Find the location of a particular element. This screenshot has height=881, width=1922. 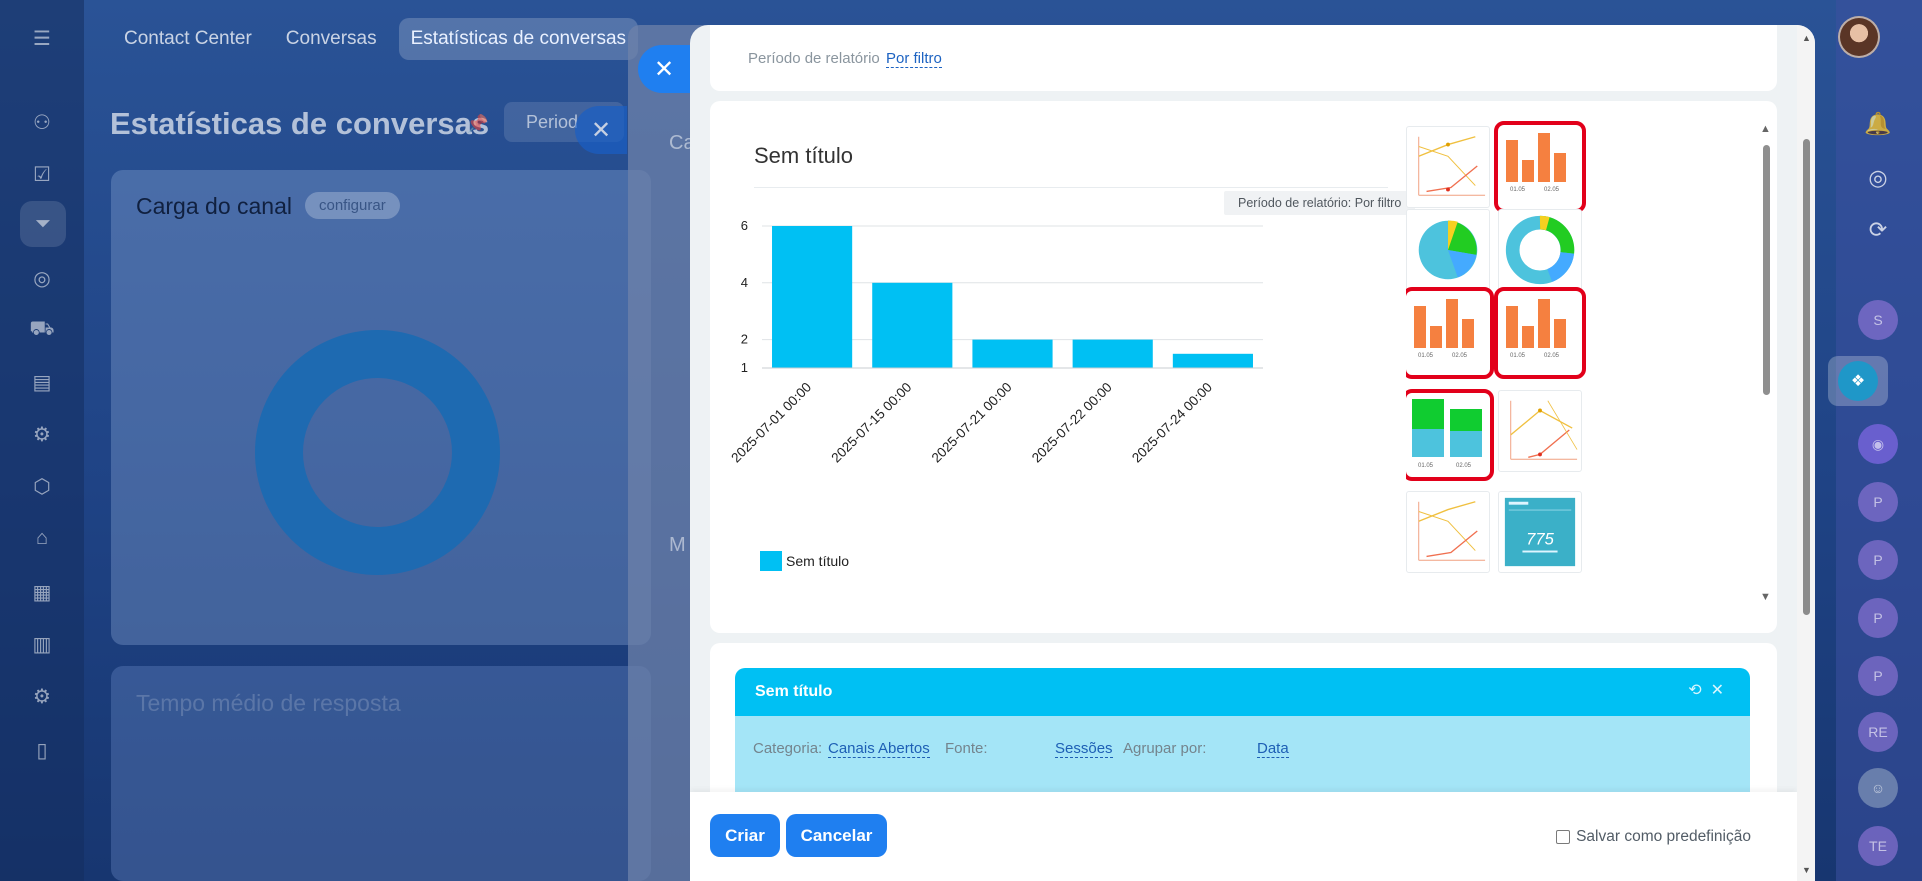

period-badge: Período de relatório: Por filtro is located at coordinates (1320, 203).